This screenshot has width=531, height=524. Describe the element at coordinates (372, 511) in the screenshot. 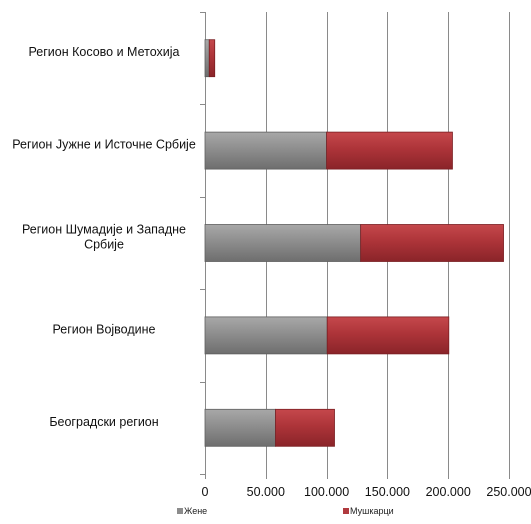

I see `legend-label: Мушкарци` at that location.